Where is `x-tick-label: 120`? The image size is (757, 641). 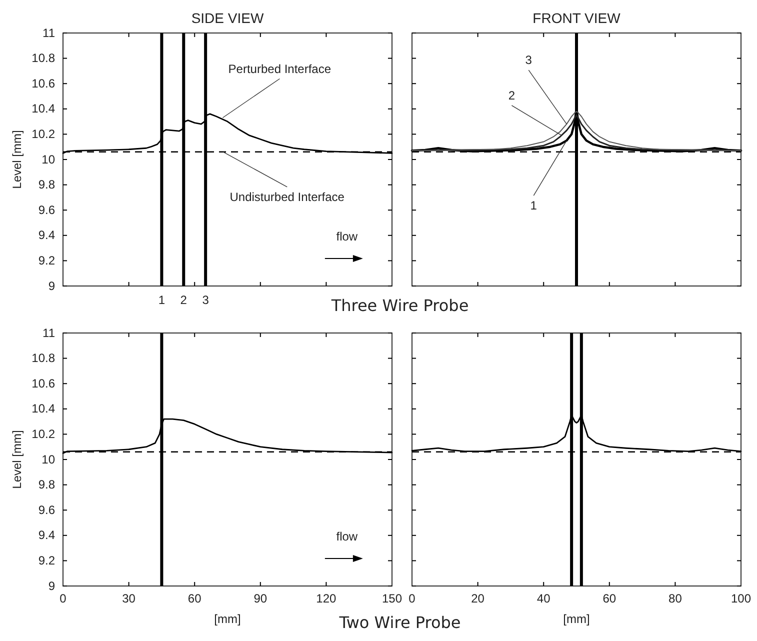 x-tick-label: 120 is located at coordinates (326, 599).